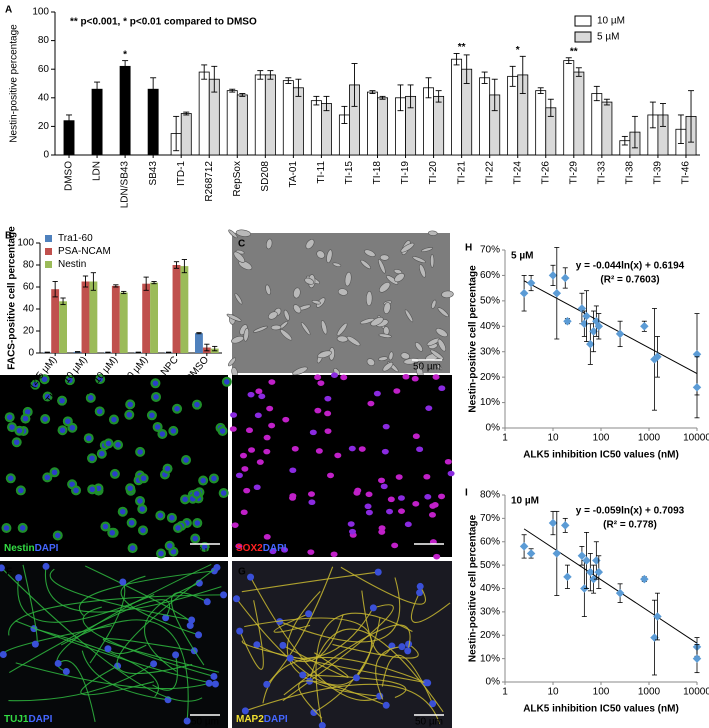  I want to click on x-tick-label: R268712, so click(209, 181).